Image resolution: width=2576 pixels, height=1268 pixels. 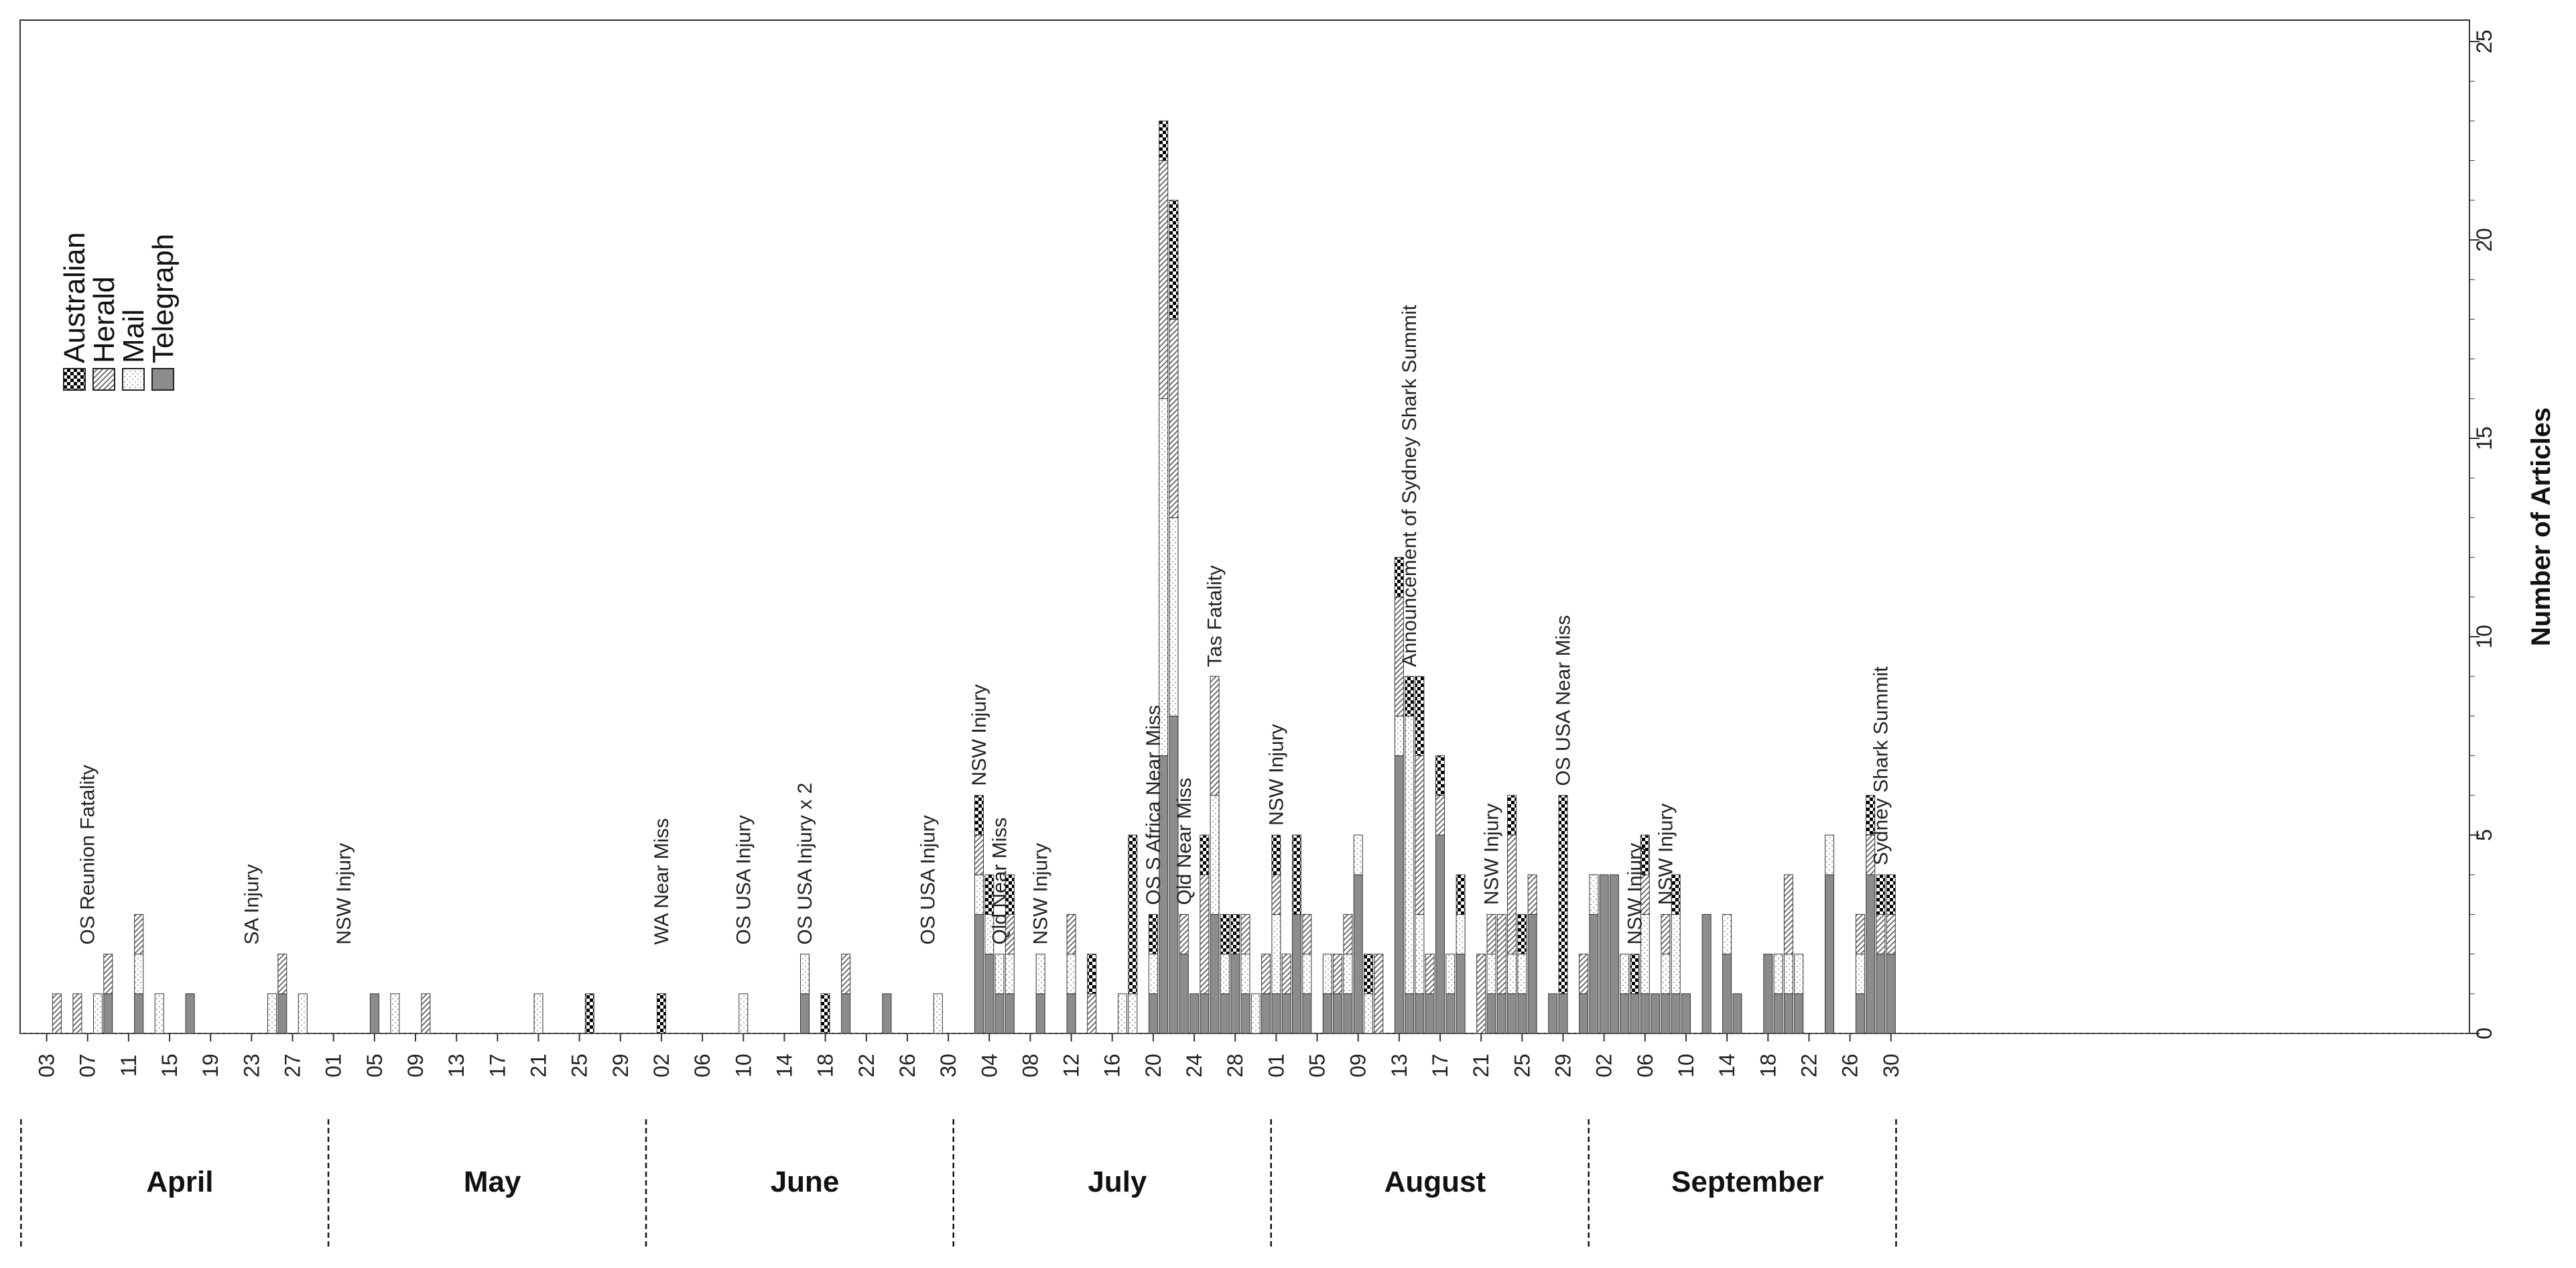 What do you see at coordinates (344, 894) in the screenshot?
I see `event-annotation: NSW Injury` at bounding box center [344, 894].